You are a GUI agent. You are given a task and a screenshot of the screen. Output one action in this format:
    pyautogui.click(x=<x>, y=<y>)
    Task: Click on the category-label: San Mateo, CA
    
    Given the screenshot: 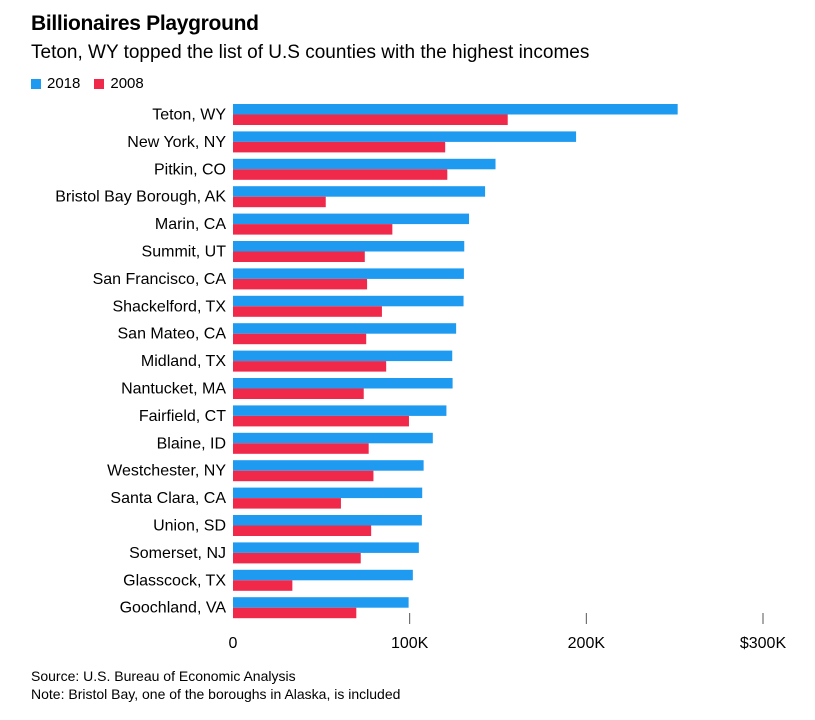 What is the action you would take?
    pyautogui.click(x=172, y=334)
    